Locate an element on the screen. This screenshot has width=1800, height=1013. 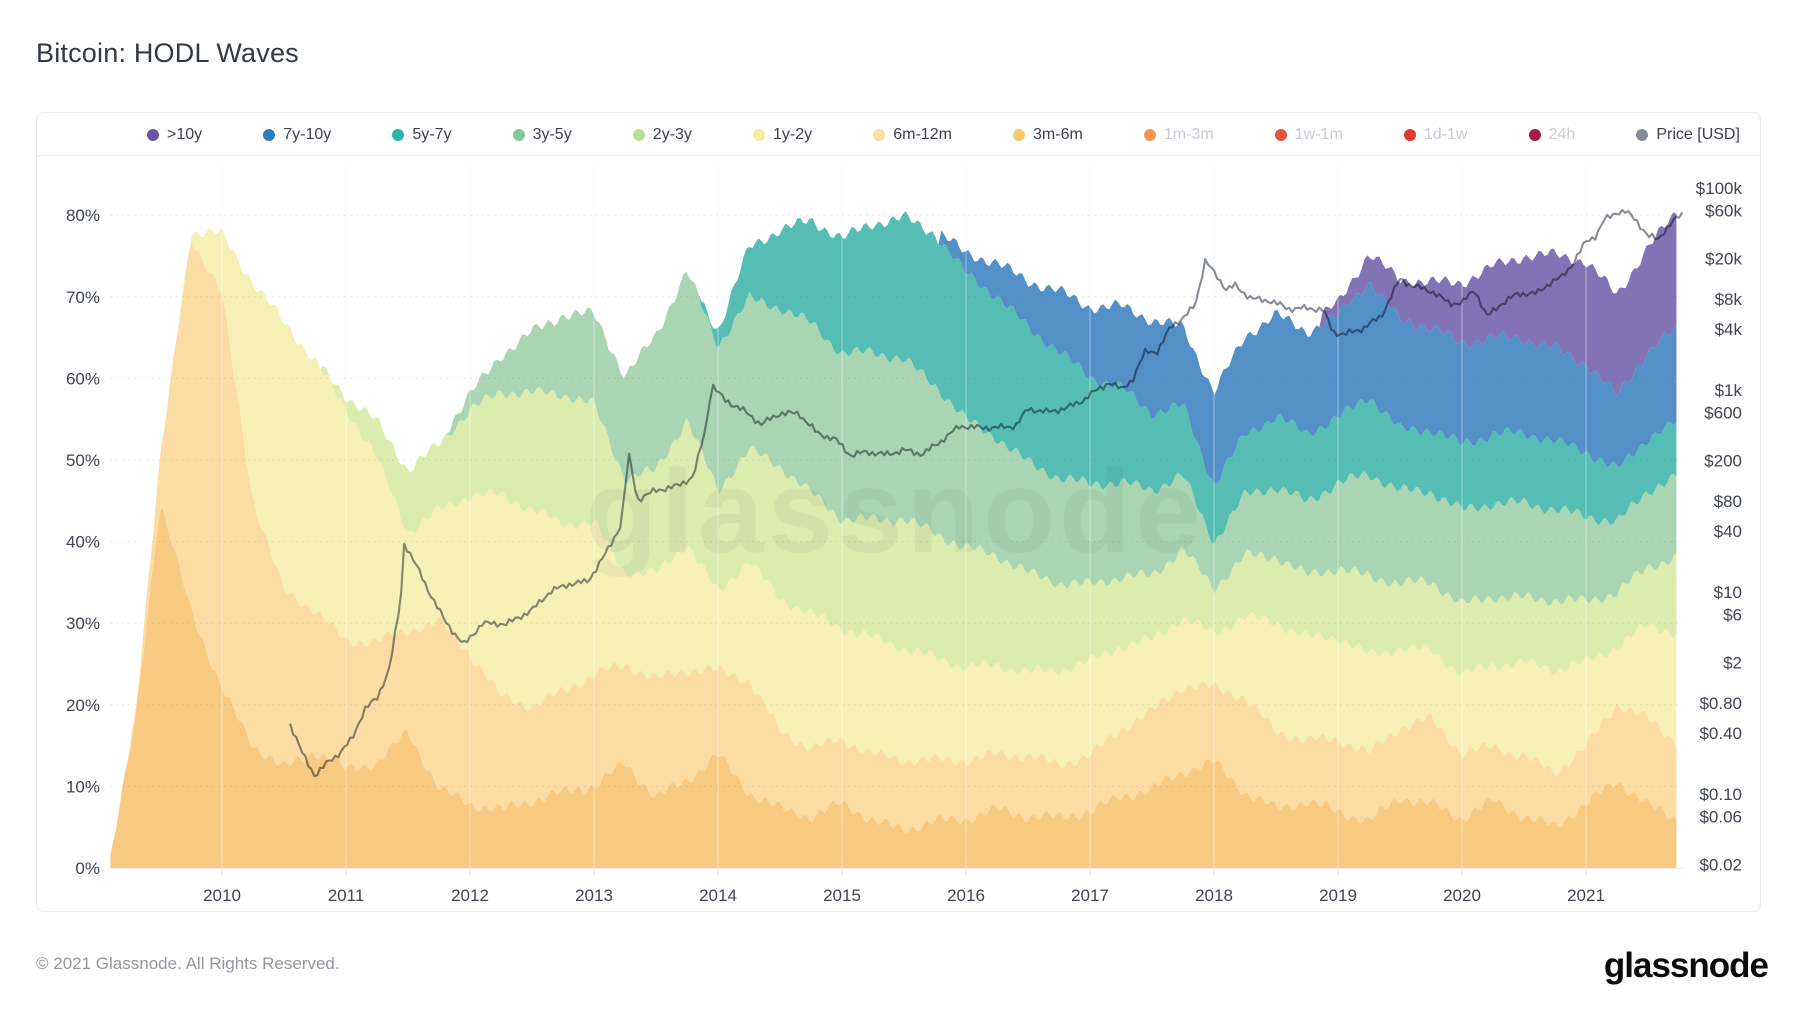
y-right-tick-6: $6 is located at coordinates (1732, 614).